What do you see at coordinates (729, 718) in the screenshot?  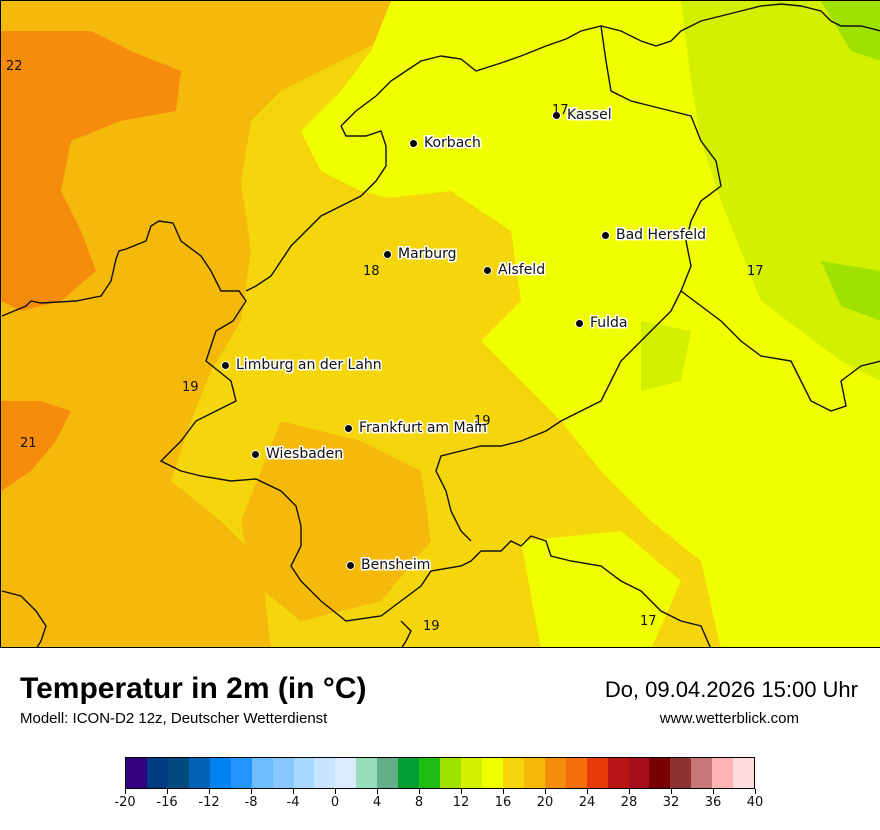 I see `website-link: www.wetterblick.com` at bounding box center [729, 718].